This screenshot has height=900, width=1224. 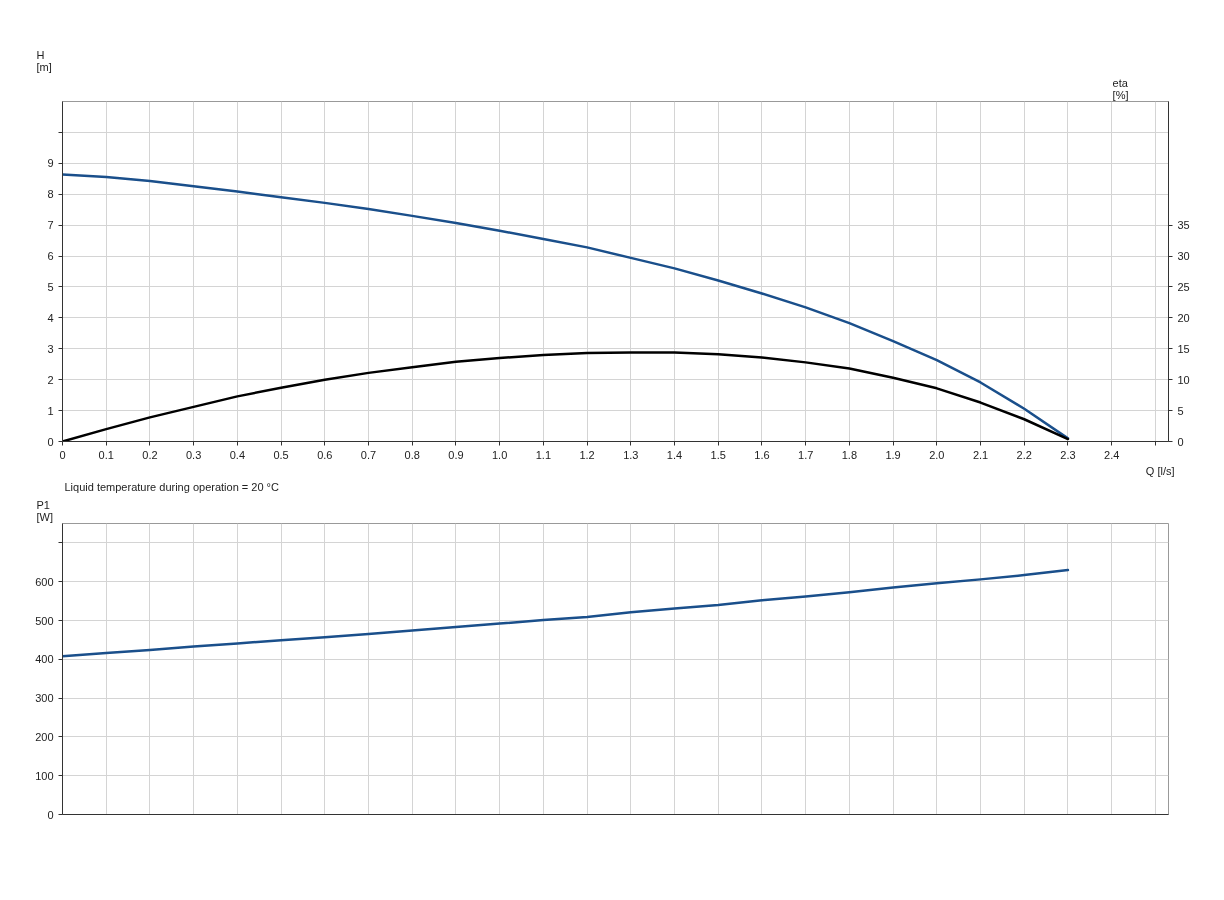 I want to click on y2-tick-label: 10, so click(x=1183, y=379).